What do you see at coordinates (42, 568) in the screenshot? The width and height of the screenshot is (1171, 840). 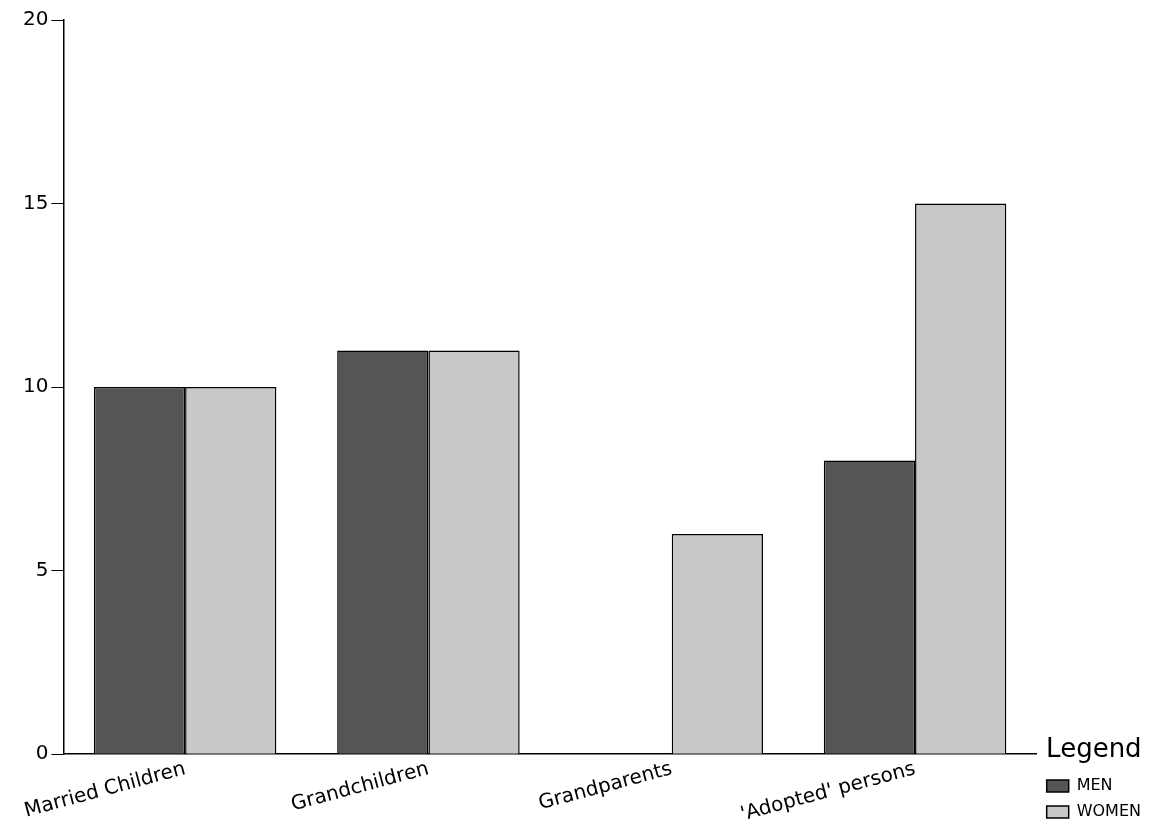 I see `y-tick-label: 5` at bounding box center [42, 568].